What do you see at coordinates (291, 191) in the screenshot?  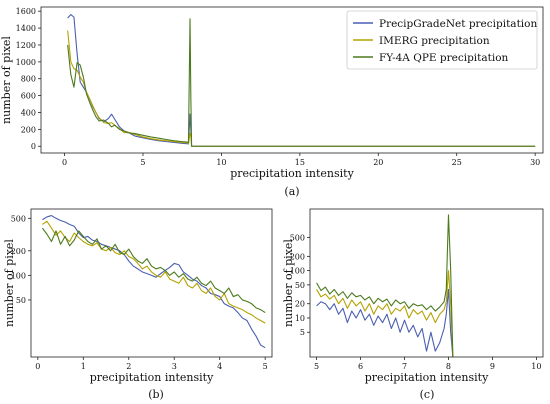 I see `panel-caption: (a)` at bounding box center [291, 191].